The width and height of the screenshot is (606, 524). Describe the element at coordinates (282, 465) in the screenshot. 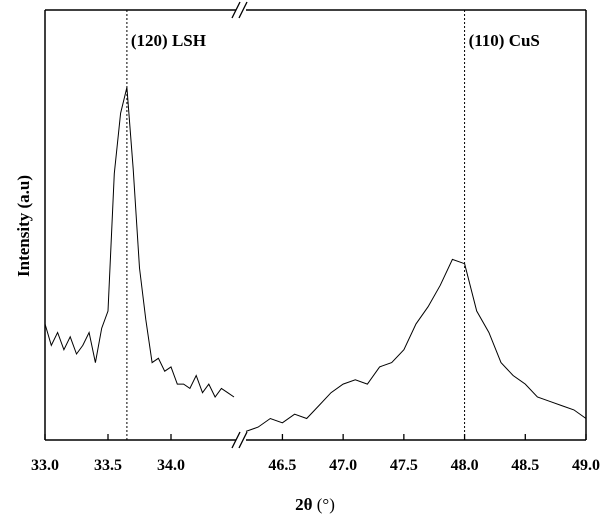

I see `x-tick-label: 46.5` at that location.